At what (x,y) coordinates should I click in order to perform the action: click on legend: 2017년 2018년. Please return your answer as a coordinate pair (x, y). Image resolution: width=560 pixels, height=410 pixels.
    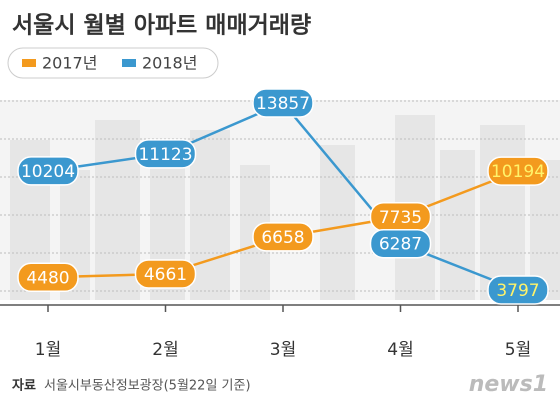
    Looking at the image, I should click on (109, 63).